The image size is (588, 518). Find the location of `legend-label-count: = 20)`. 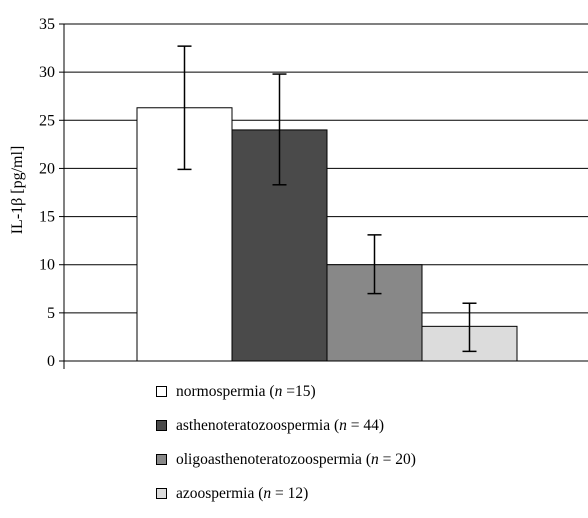

legend-label-count: = 20) is located at coordinates (397, 459).